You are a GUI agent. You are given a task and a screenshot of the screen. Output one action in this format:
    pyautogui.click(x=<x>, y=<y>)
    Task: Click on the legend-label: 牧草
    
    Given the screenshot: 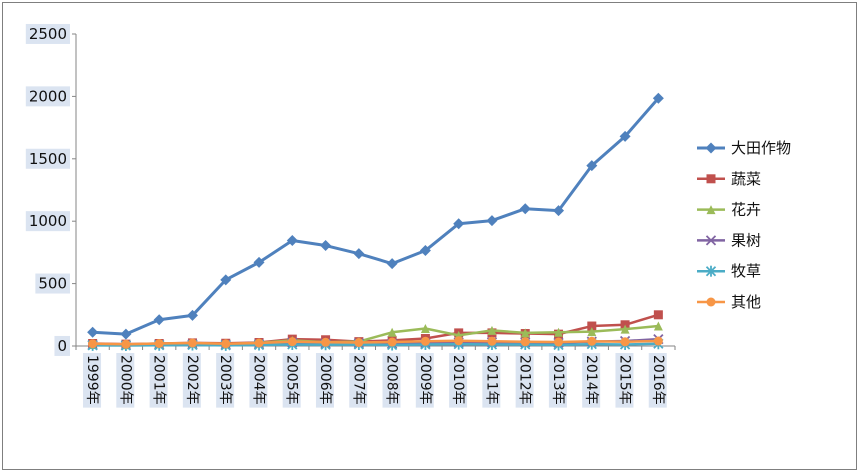 What is the action you would take?
    pyautogui.click(x=746, y=271)
    